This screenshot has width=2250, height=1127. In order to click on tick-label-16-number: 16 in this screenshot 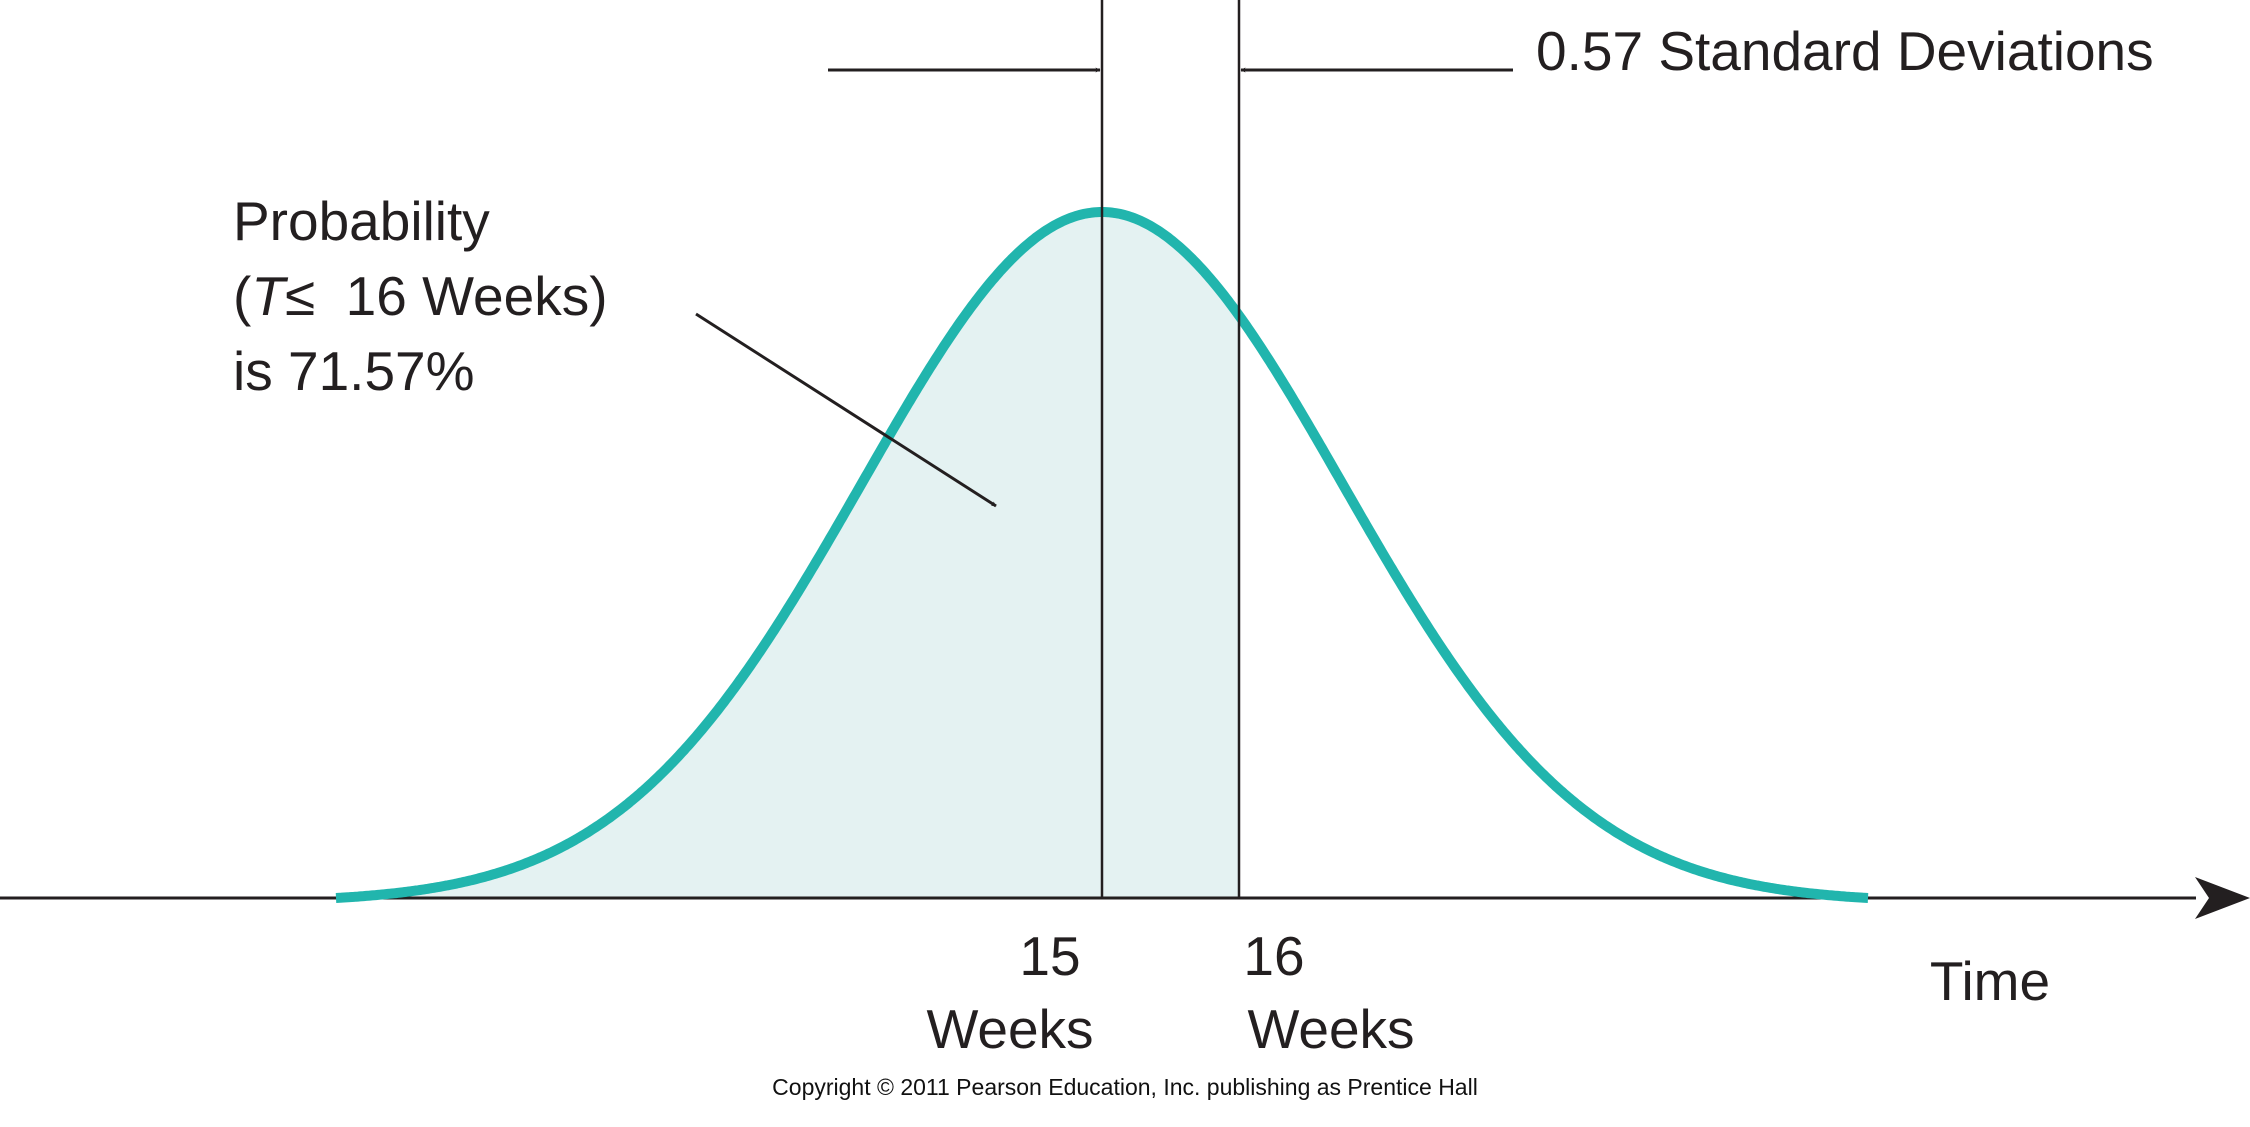, I will do `click(1273, 956)`.